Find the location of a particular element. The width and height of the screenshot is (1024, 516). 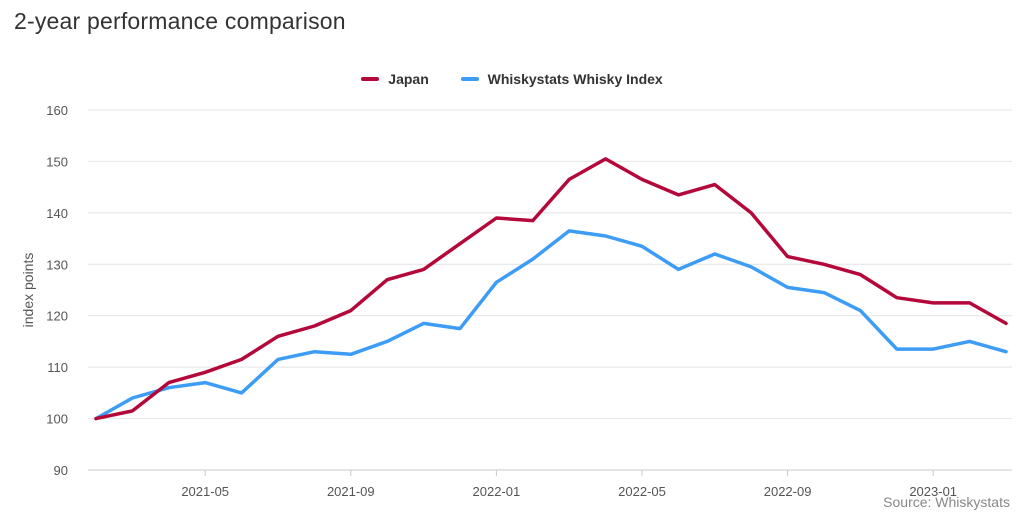

y-tick-label-90: 90 is located at coordinates (61, 470).